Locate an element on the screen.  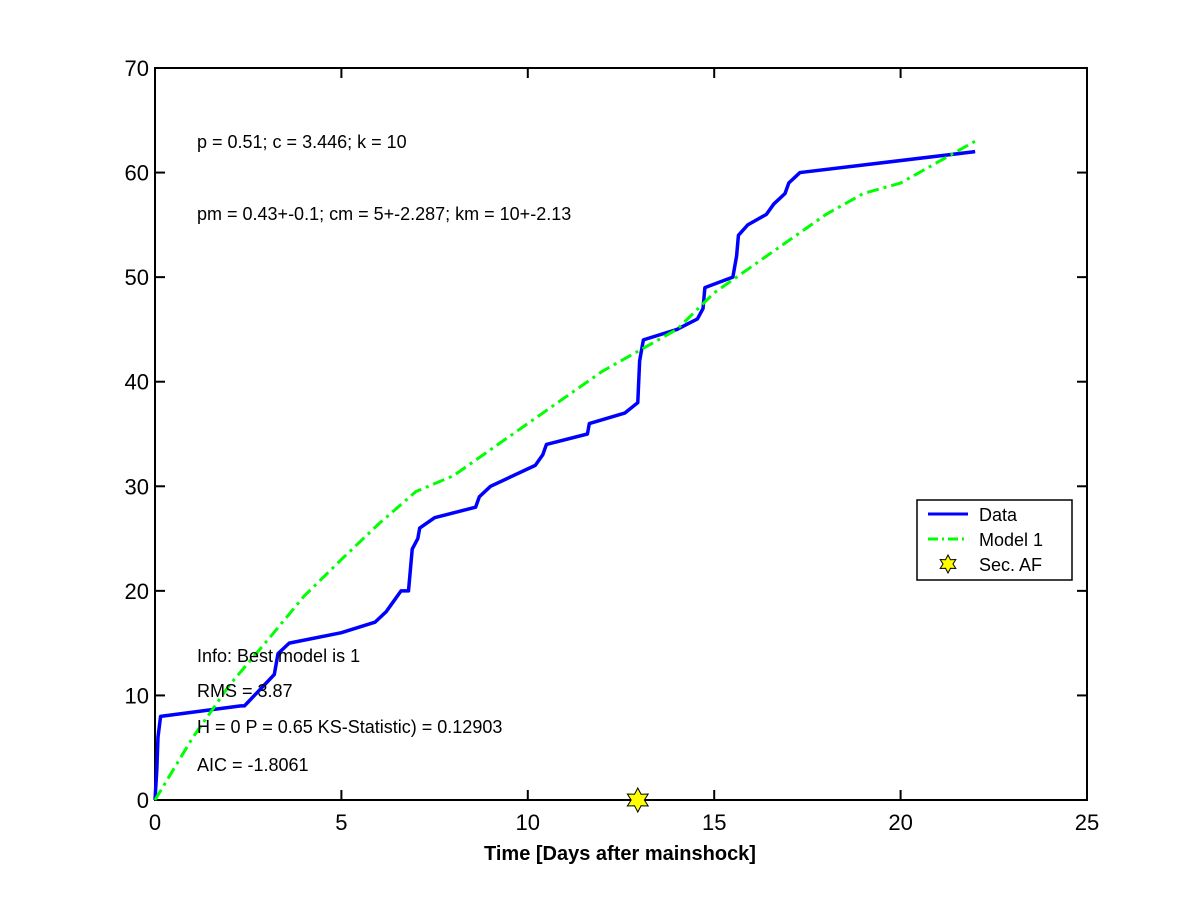
legend: Data Model 1 Sec. AF is located at coordinates (994, 540).